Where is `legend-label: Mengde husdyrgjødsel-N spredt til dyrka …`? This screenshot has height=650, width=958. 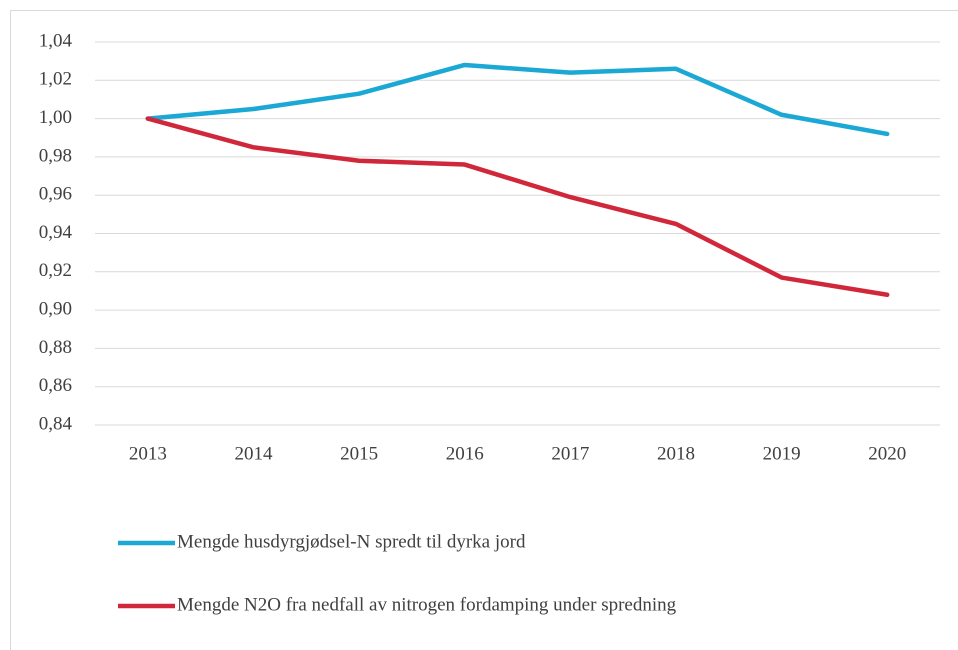 legend-label: Mengde husdyrgjødsel-N spredt til dyrka … is located at coordinates (351, 541).